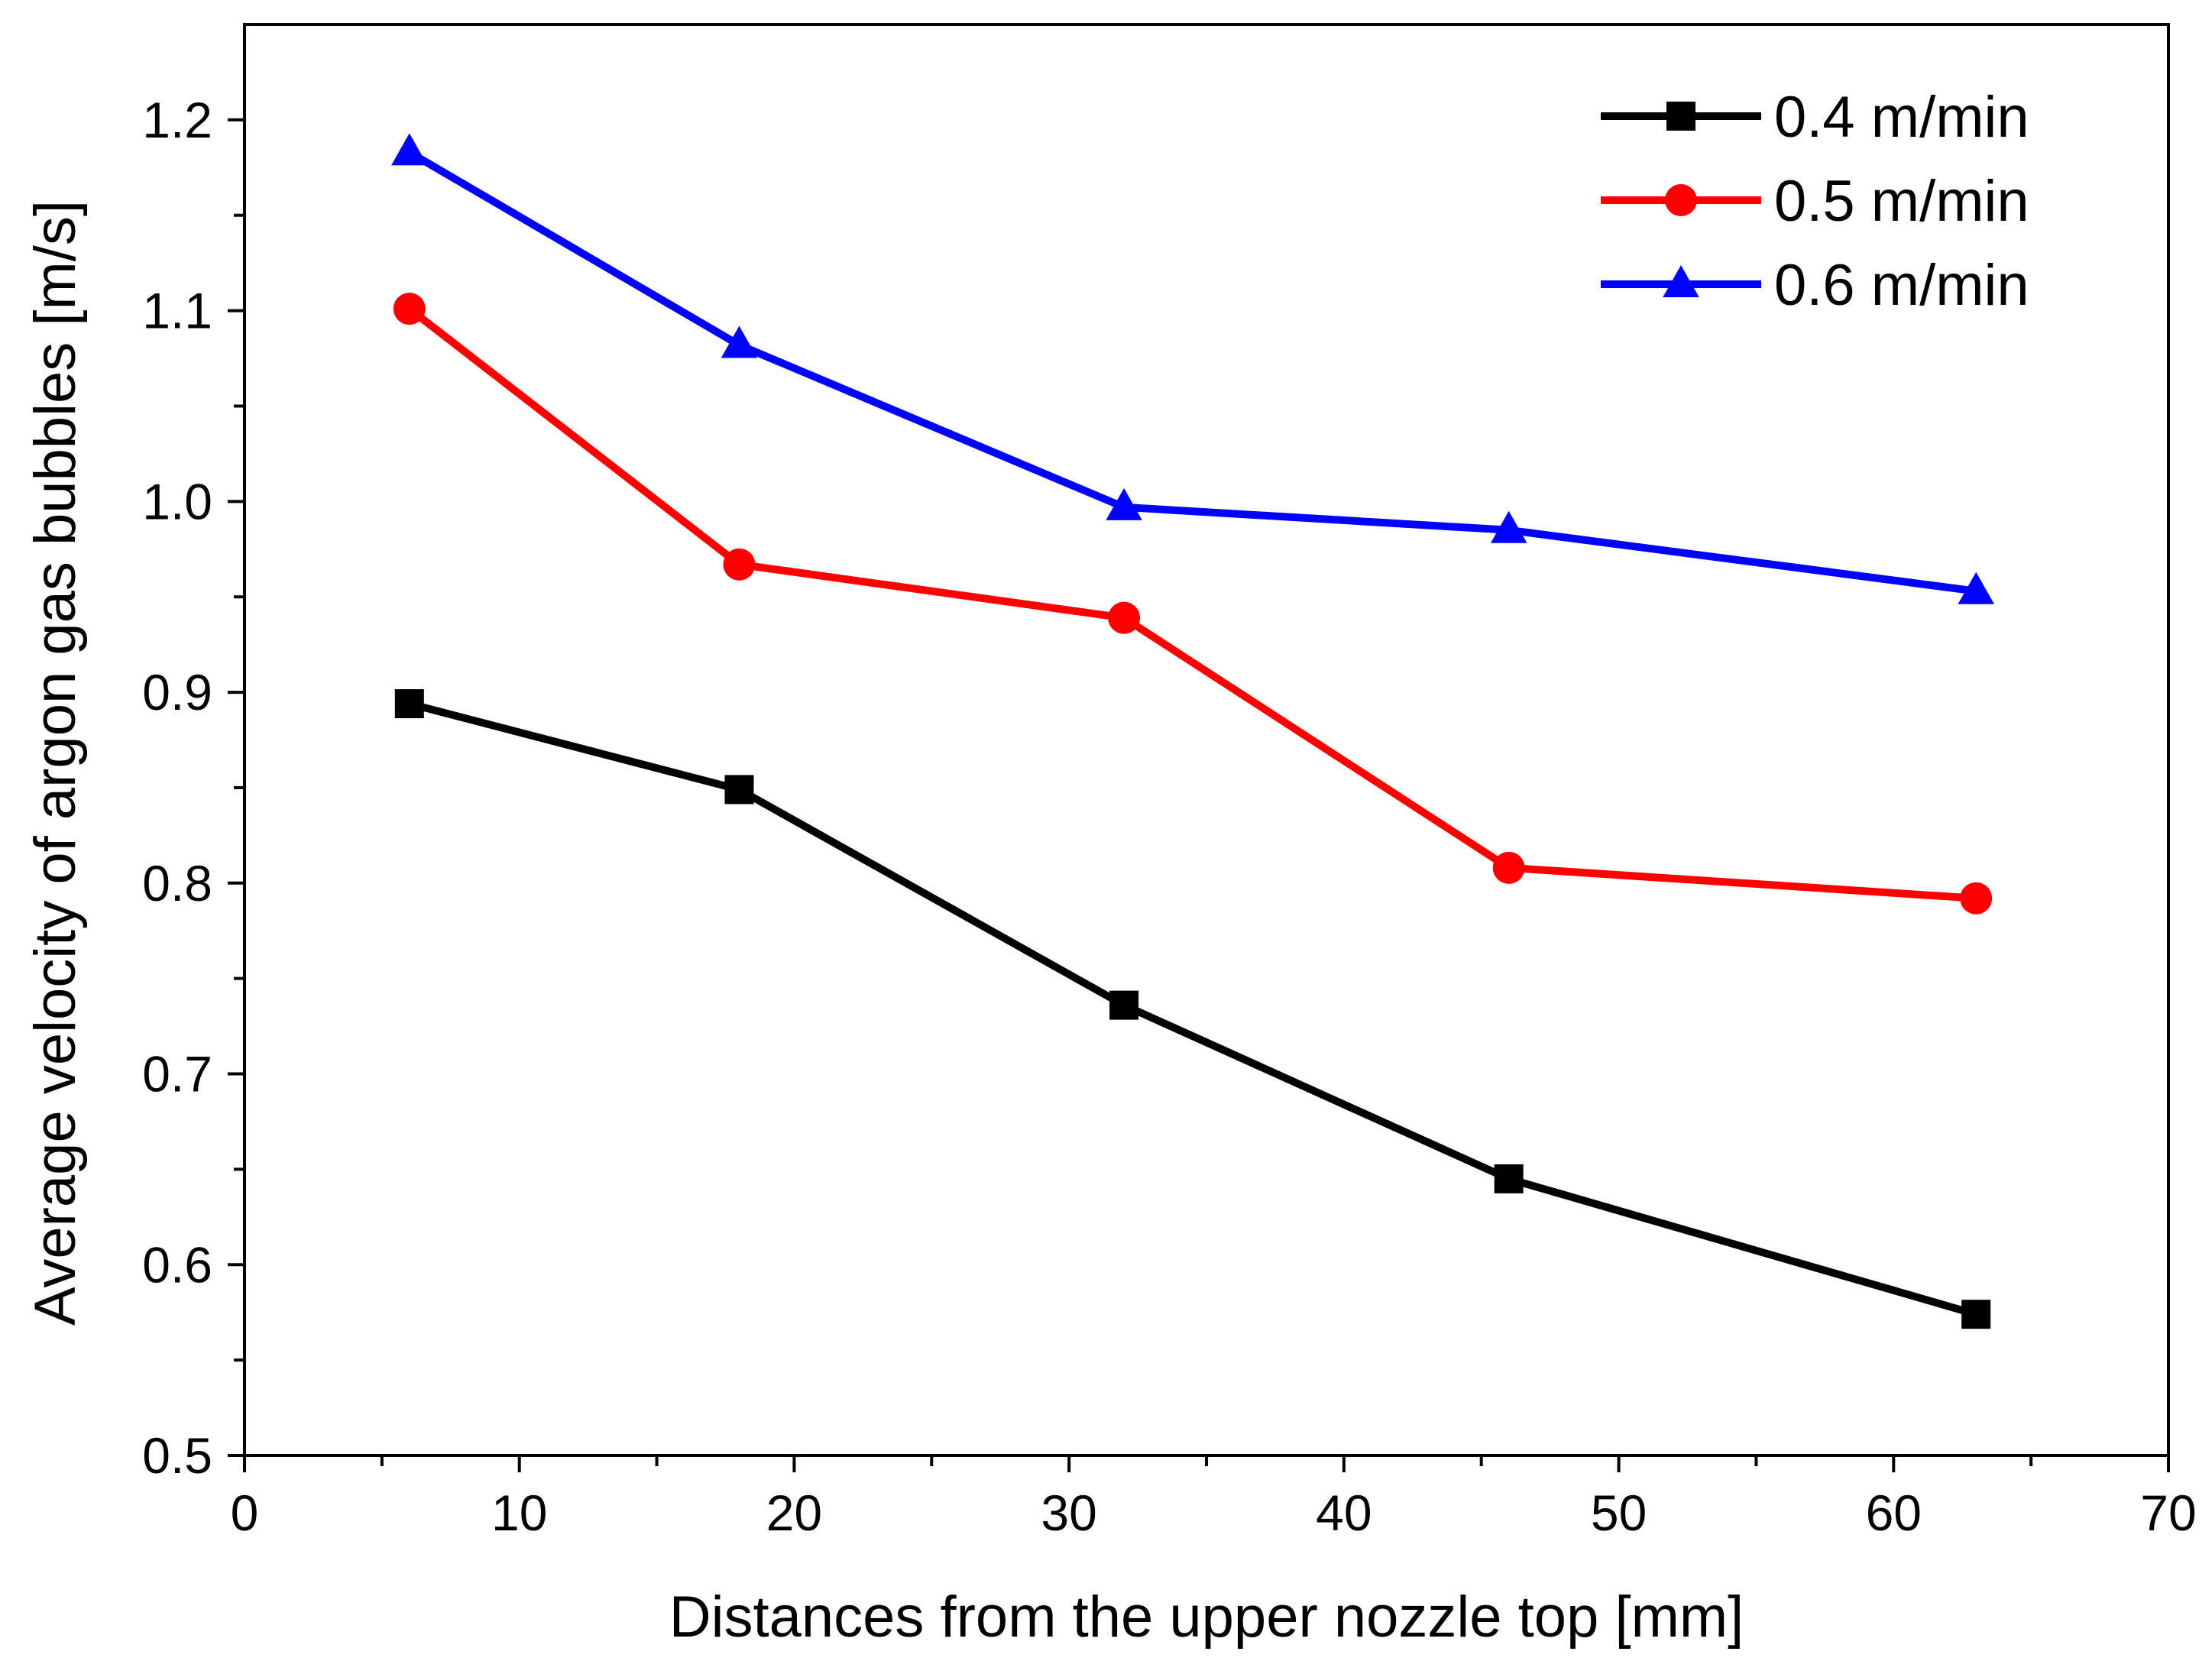 The width and height of the screenshot is (2212, 1674). What do you see at coordinates (1206, 1617) in the screenshot?
I see `x-axis-title: Distances from the upper nozzle top [mm]` at bounding box center [1206, 1617].